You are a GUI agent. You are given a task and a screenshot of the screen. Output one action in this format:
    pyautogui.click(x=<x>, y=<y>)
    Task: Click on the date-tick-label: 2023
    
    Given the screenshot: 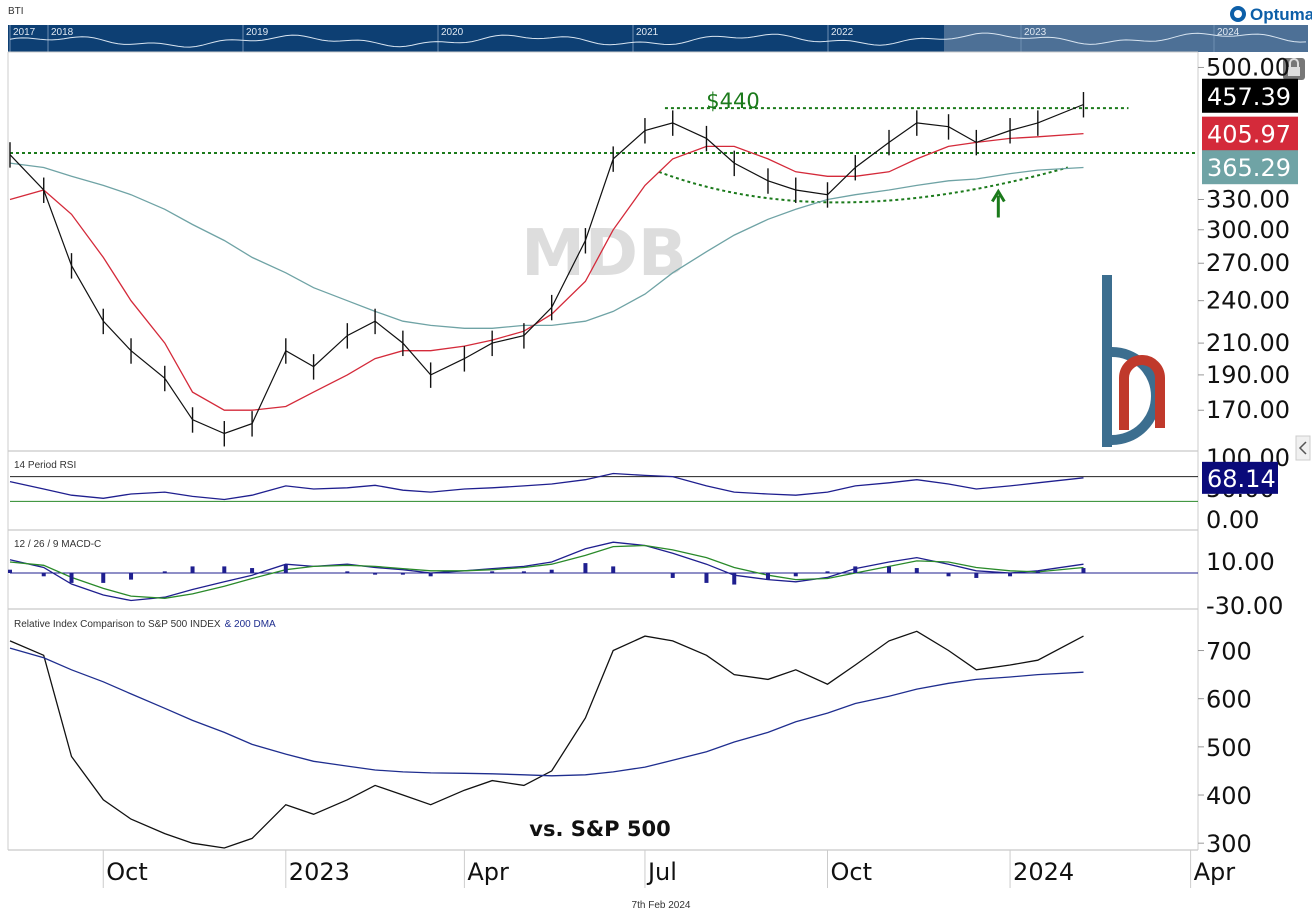 What is the action you would take?
    pyautogui.click(x=319, y=872)
    